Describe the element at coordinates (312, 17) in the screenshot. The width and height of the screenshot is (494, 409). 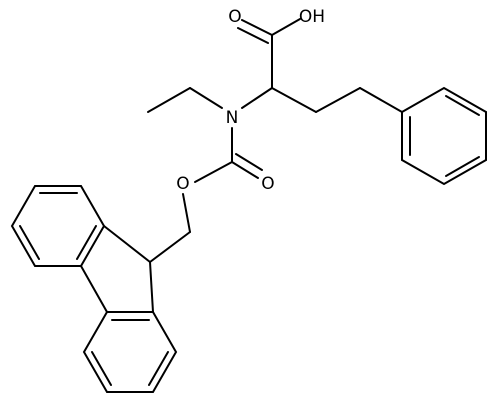
I see `atom-label: OH` at that location.